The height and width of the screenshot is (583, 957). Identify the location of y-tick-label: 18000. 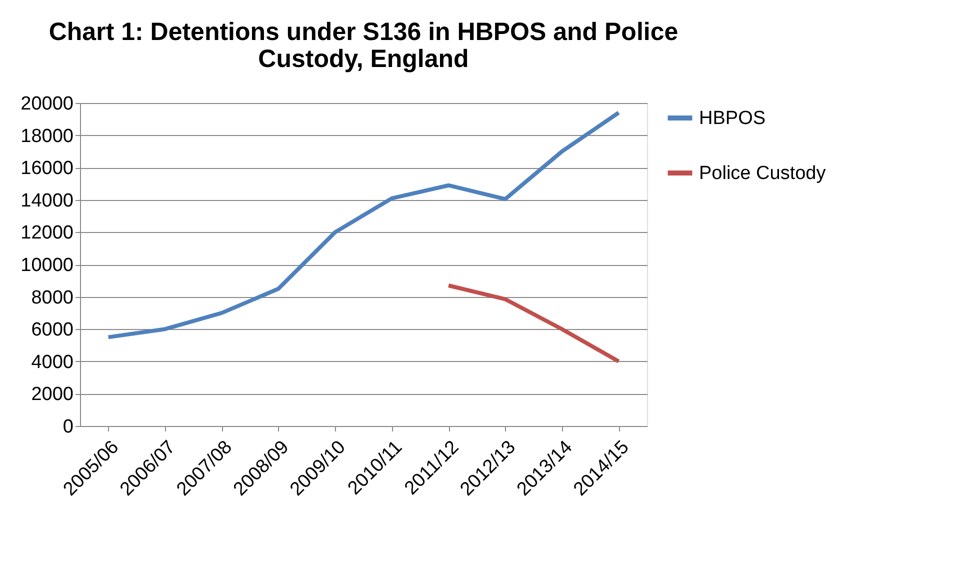
(47, 136).